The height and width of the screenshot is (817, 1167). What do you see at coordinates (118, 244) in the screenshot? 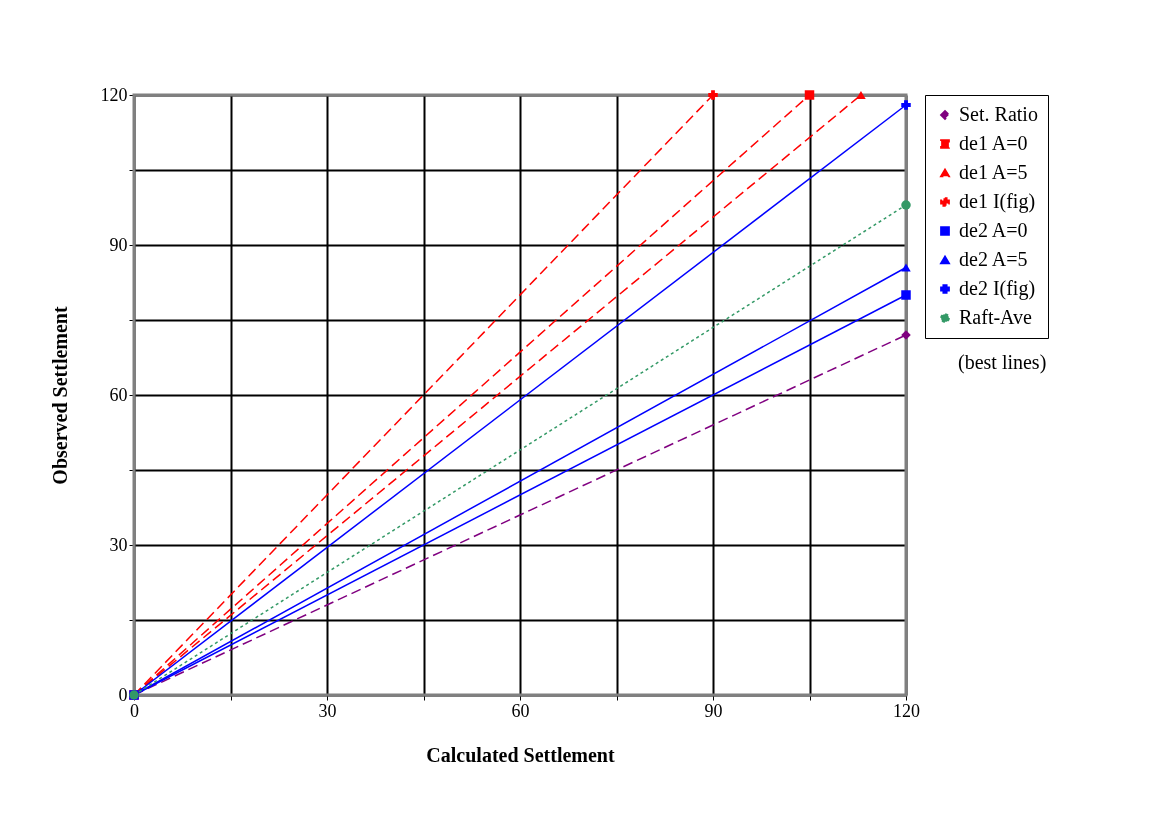
I see `y-tick-label: 90` at bounding box center [118, 244].